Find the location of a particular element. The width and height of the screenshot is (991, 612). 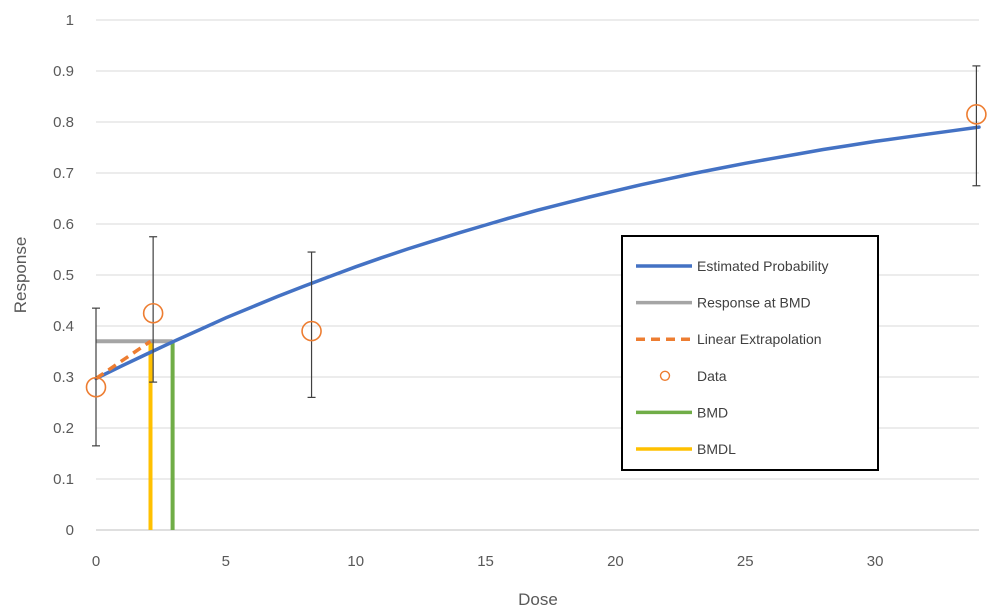

x-tick-label: 15 is located at coordinates (485, 561).